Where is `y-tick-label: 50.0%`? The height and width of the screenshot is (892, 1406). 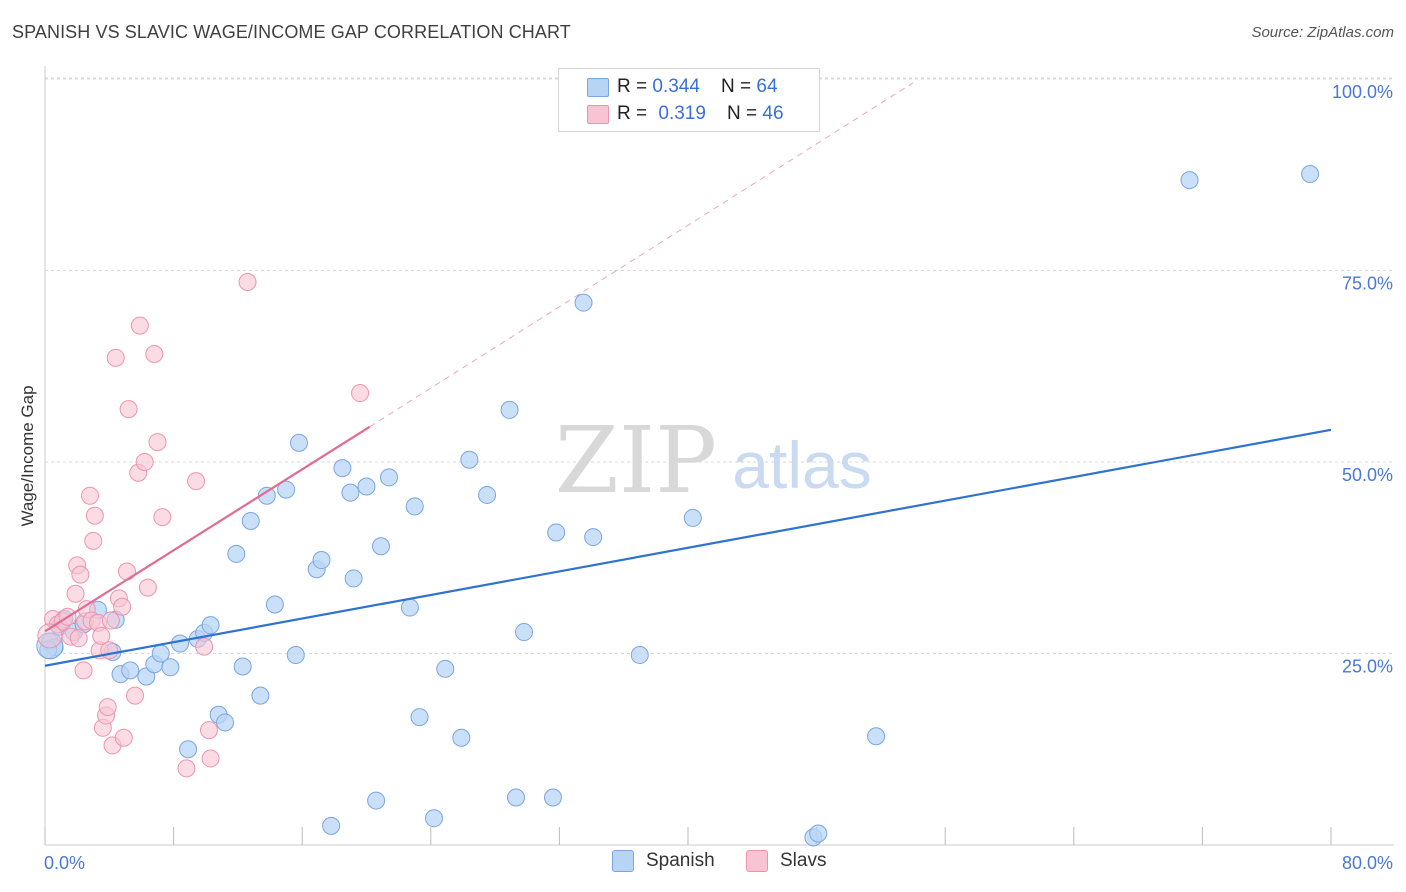 y-tick-label: 50.0% is located at coordinates (1367, 475).